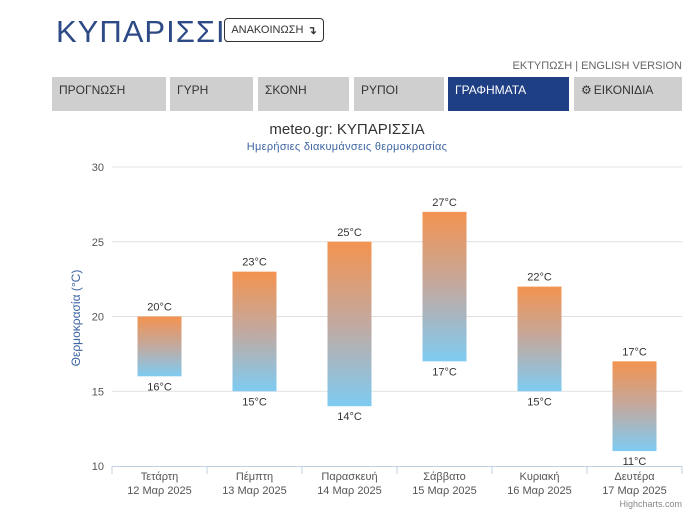  Describe the element at coordinates (159, 387) in the screenshot. I see `low-temp-label: 16°C` at that location.